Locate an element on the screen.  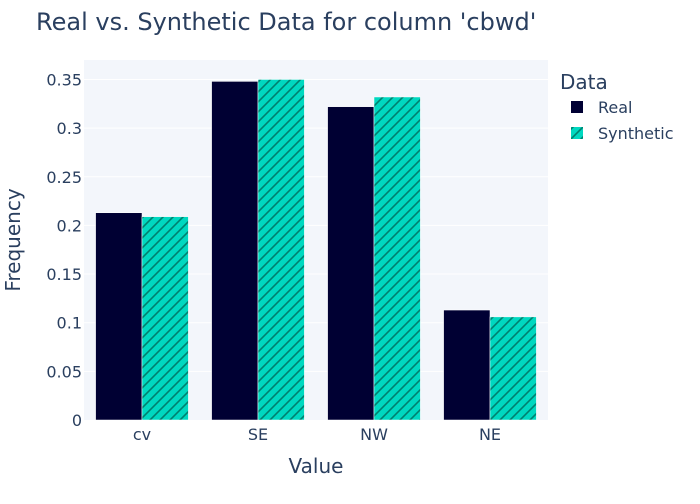
bar-synthetic-ne is located at coordinates (513, 368).